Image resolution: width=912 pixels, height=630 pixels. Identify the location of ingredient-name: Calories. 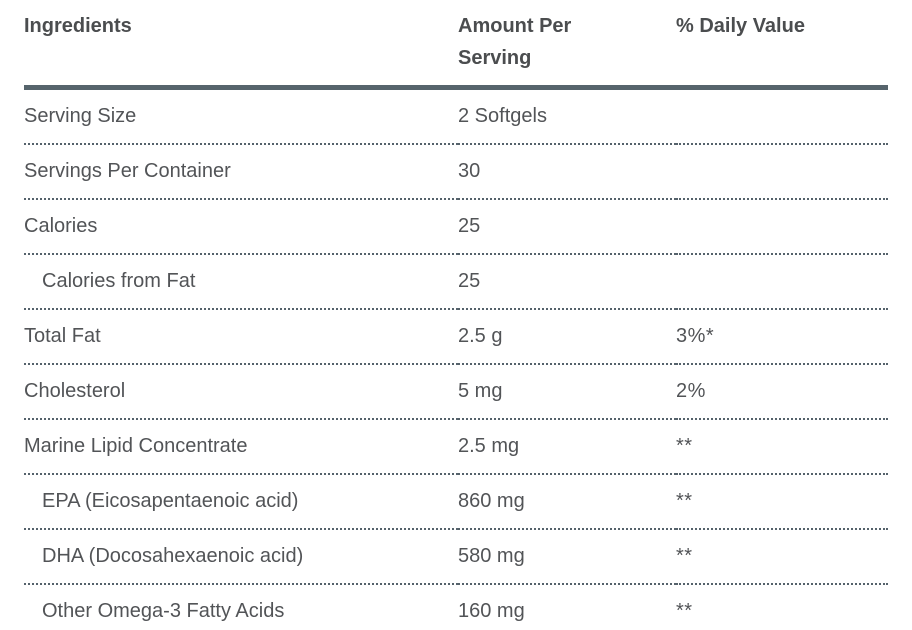
(241, 227).